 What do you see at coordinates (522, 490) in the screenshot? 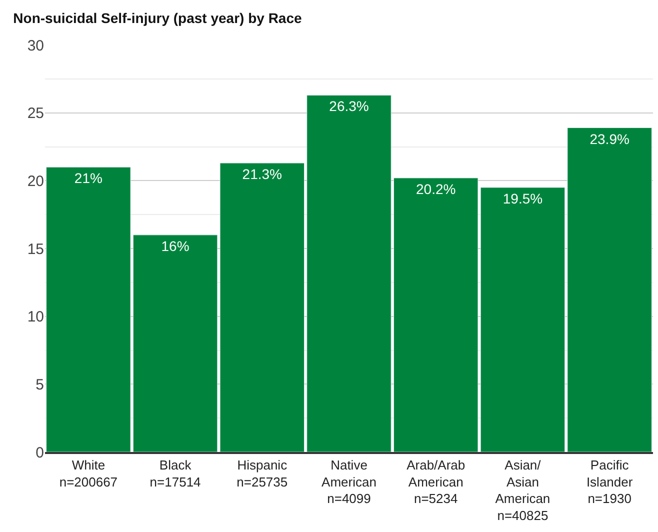
I see `x-tick-label: Asian/ Asian American n=40825` at bounding box center [522, 490].